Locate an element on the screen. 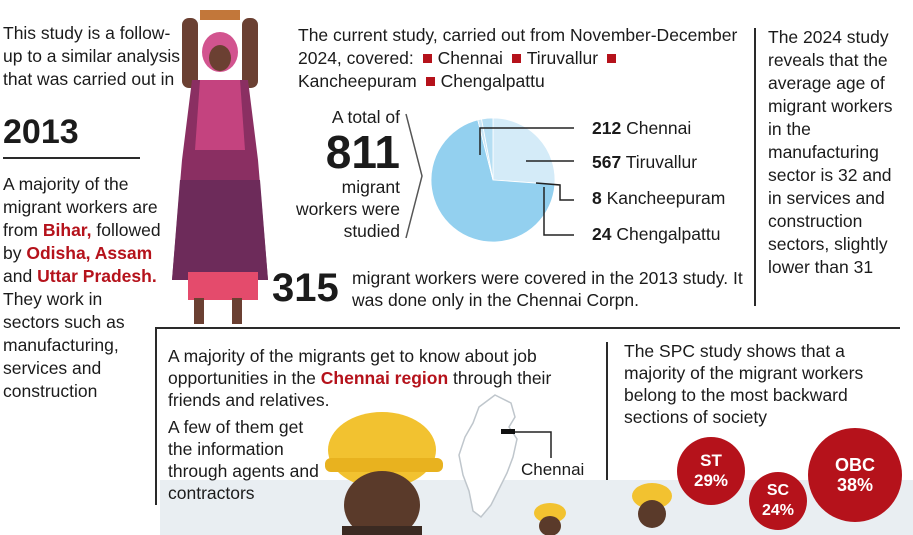 The width and height of the screenshot is (913, 535). bubble-label: SC is located at coordinates (778, 490).